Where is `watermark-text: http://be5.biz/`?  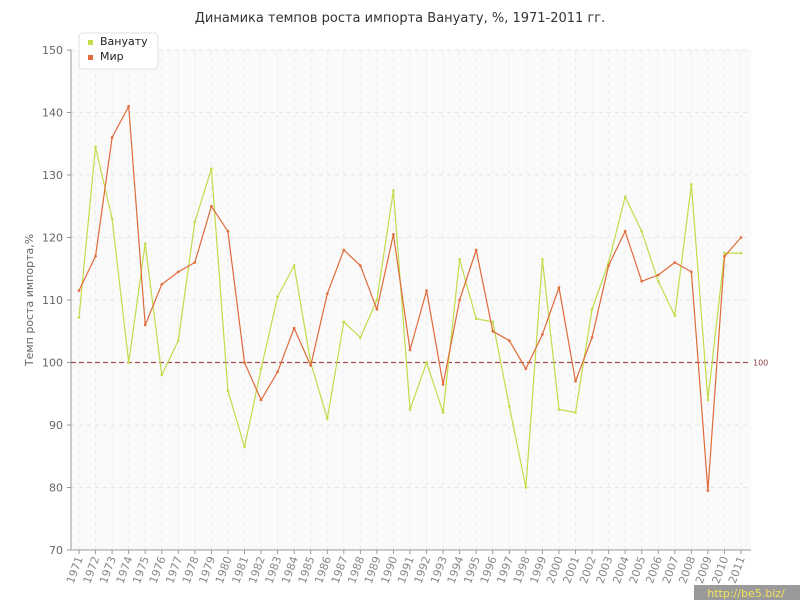
watermark-text: http://be5.biz/ is located at coordinates (746, 593).